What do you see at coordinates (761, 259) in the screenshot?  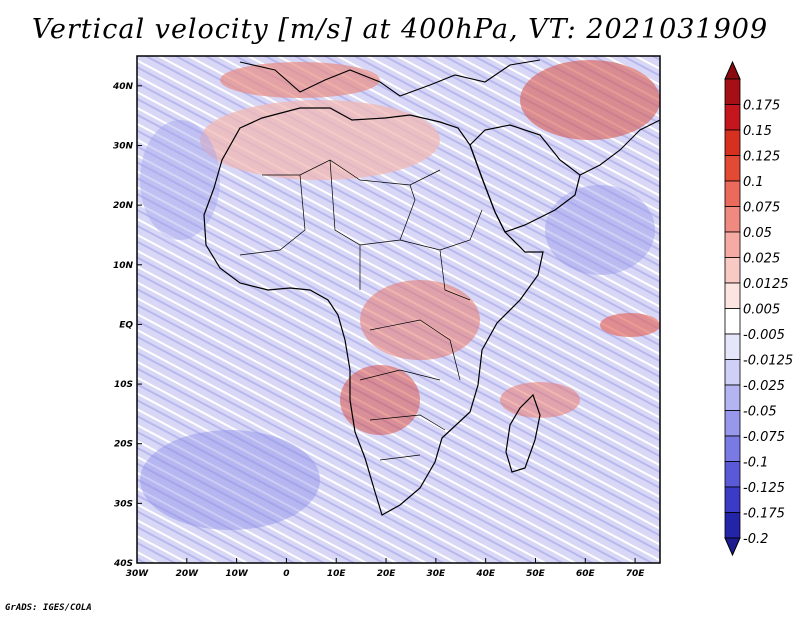 I see `colorbar-label: 0.025` at bounding box center [761, 259].